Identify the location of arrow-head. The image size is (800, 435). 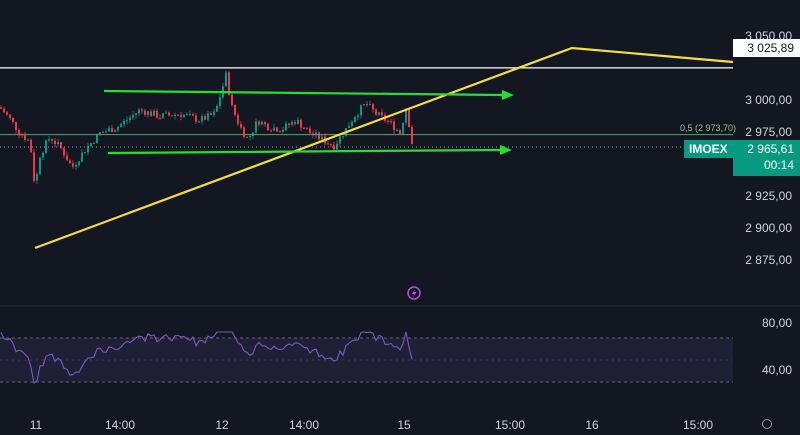
(506, 150).